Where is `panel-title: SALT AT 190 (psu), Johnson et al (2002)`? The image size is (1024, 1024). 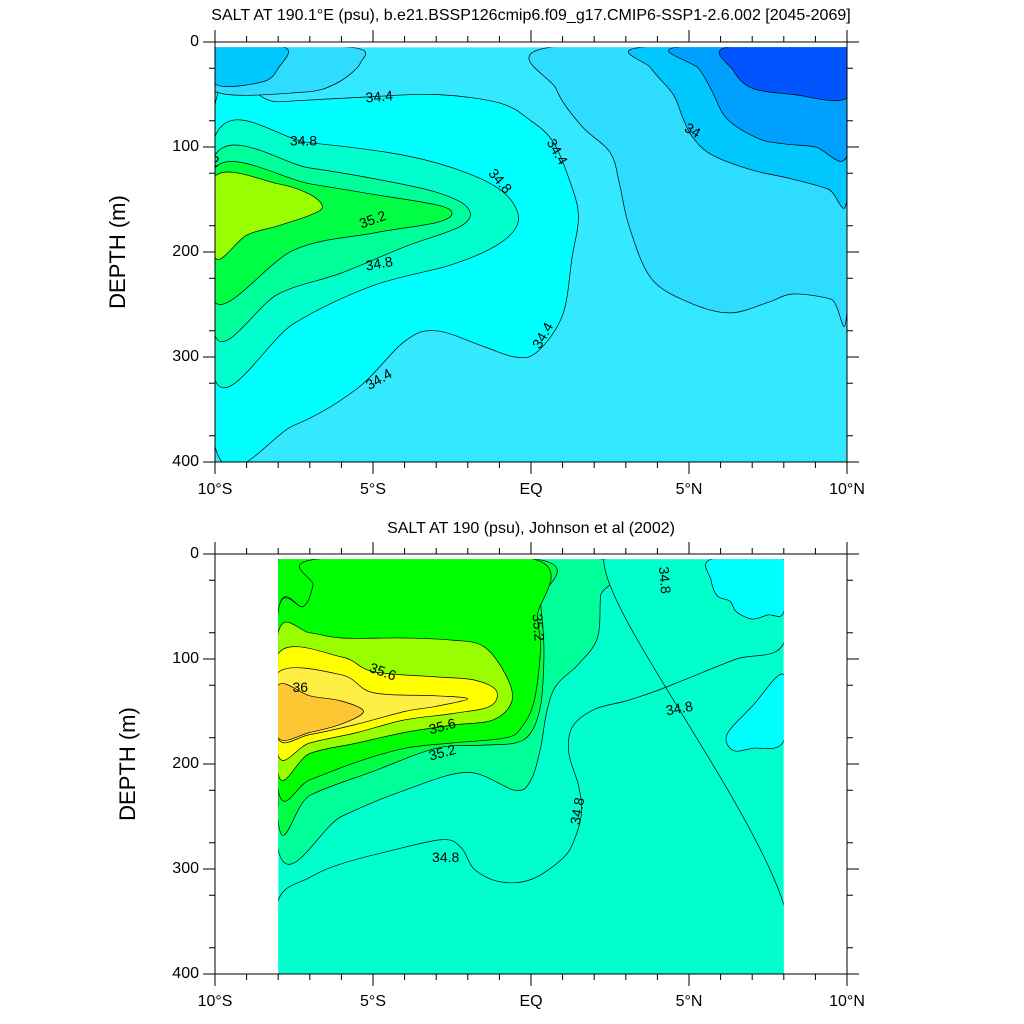
panel-title: SALT AT 190 (psu), Johnson et al (2002) is located at coordinates (531, 528).